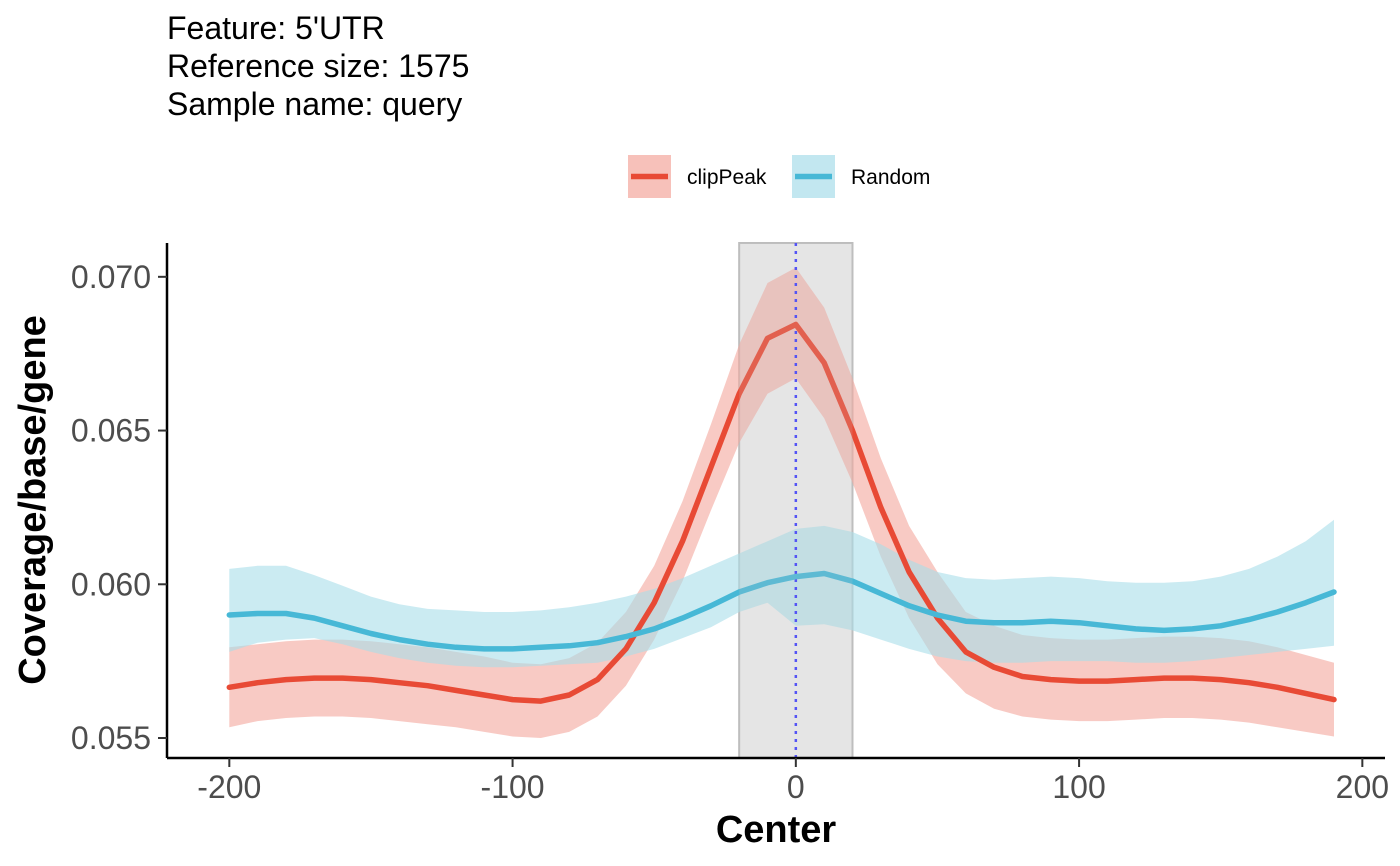 This screenshot has height=866, width=1400. What do you see at coordinates (314, 104) in the screenshot?
I see `subtitle-line: Sample name: query` at bounding box center [314, 104].